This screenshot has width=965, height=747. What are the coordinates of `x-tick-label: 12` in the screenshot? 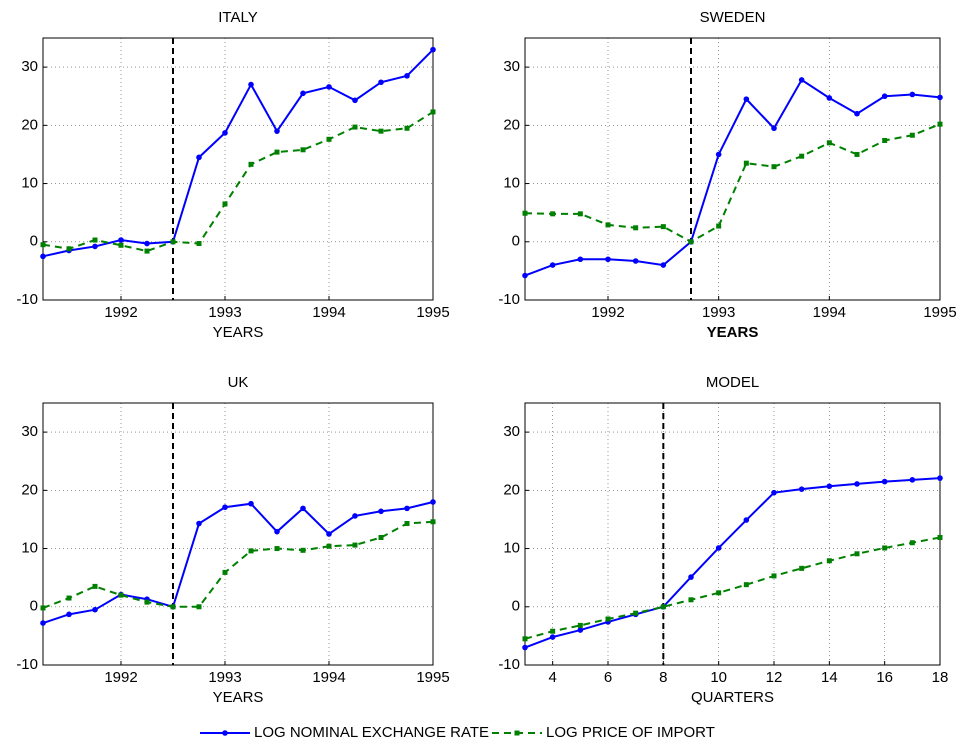 It's located at (774, 677).